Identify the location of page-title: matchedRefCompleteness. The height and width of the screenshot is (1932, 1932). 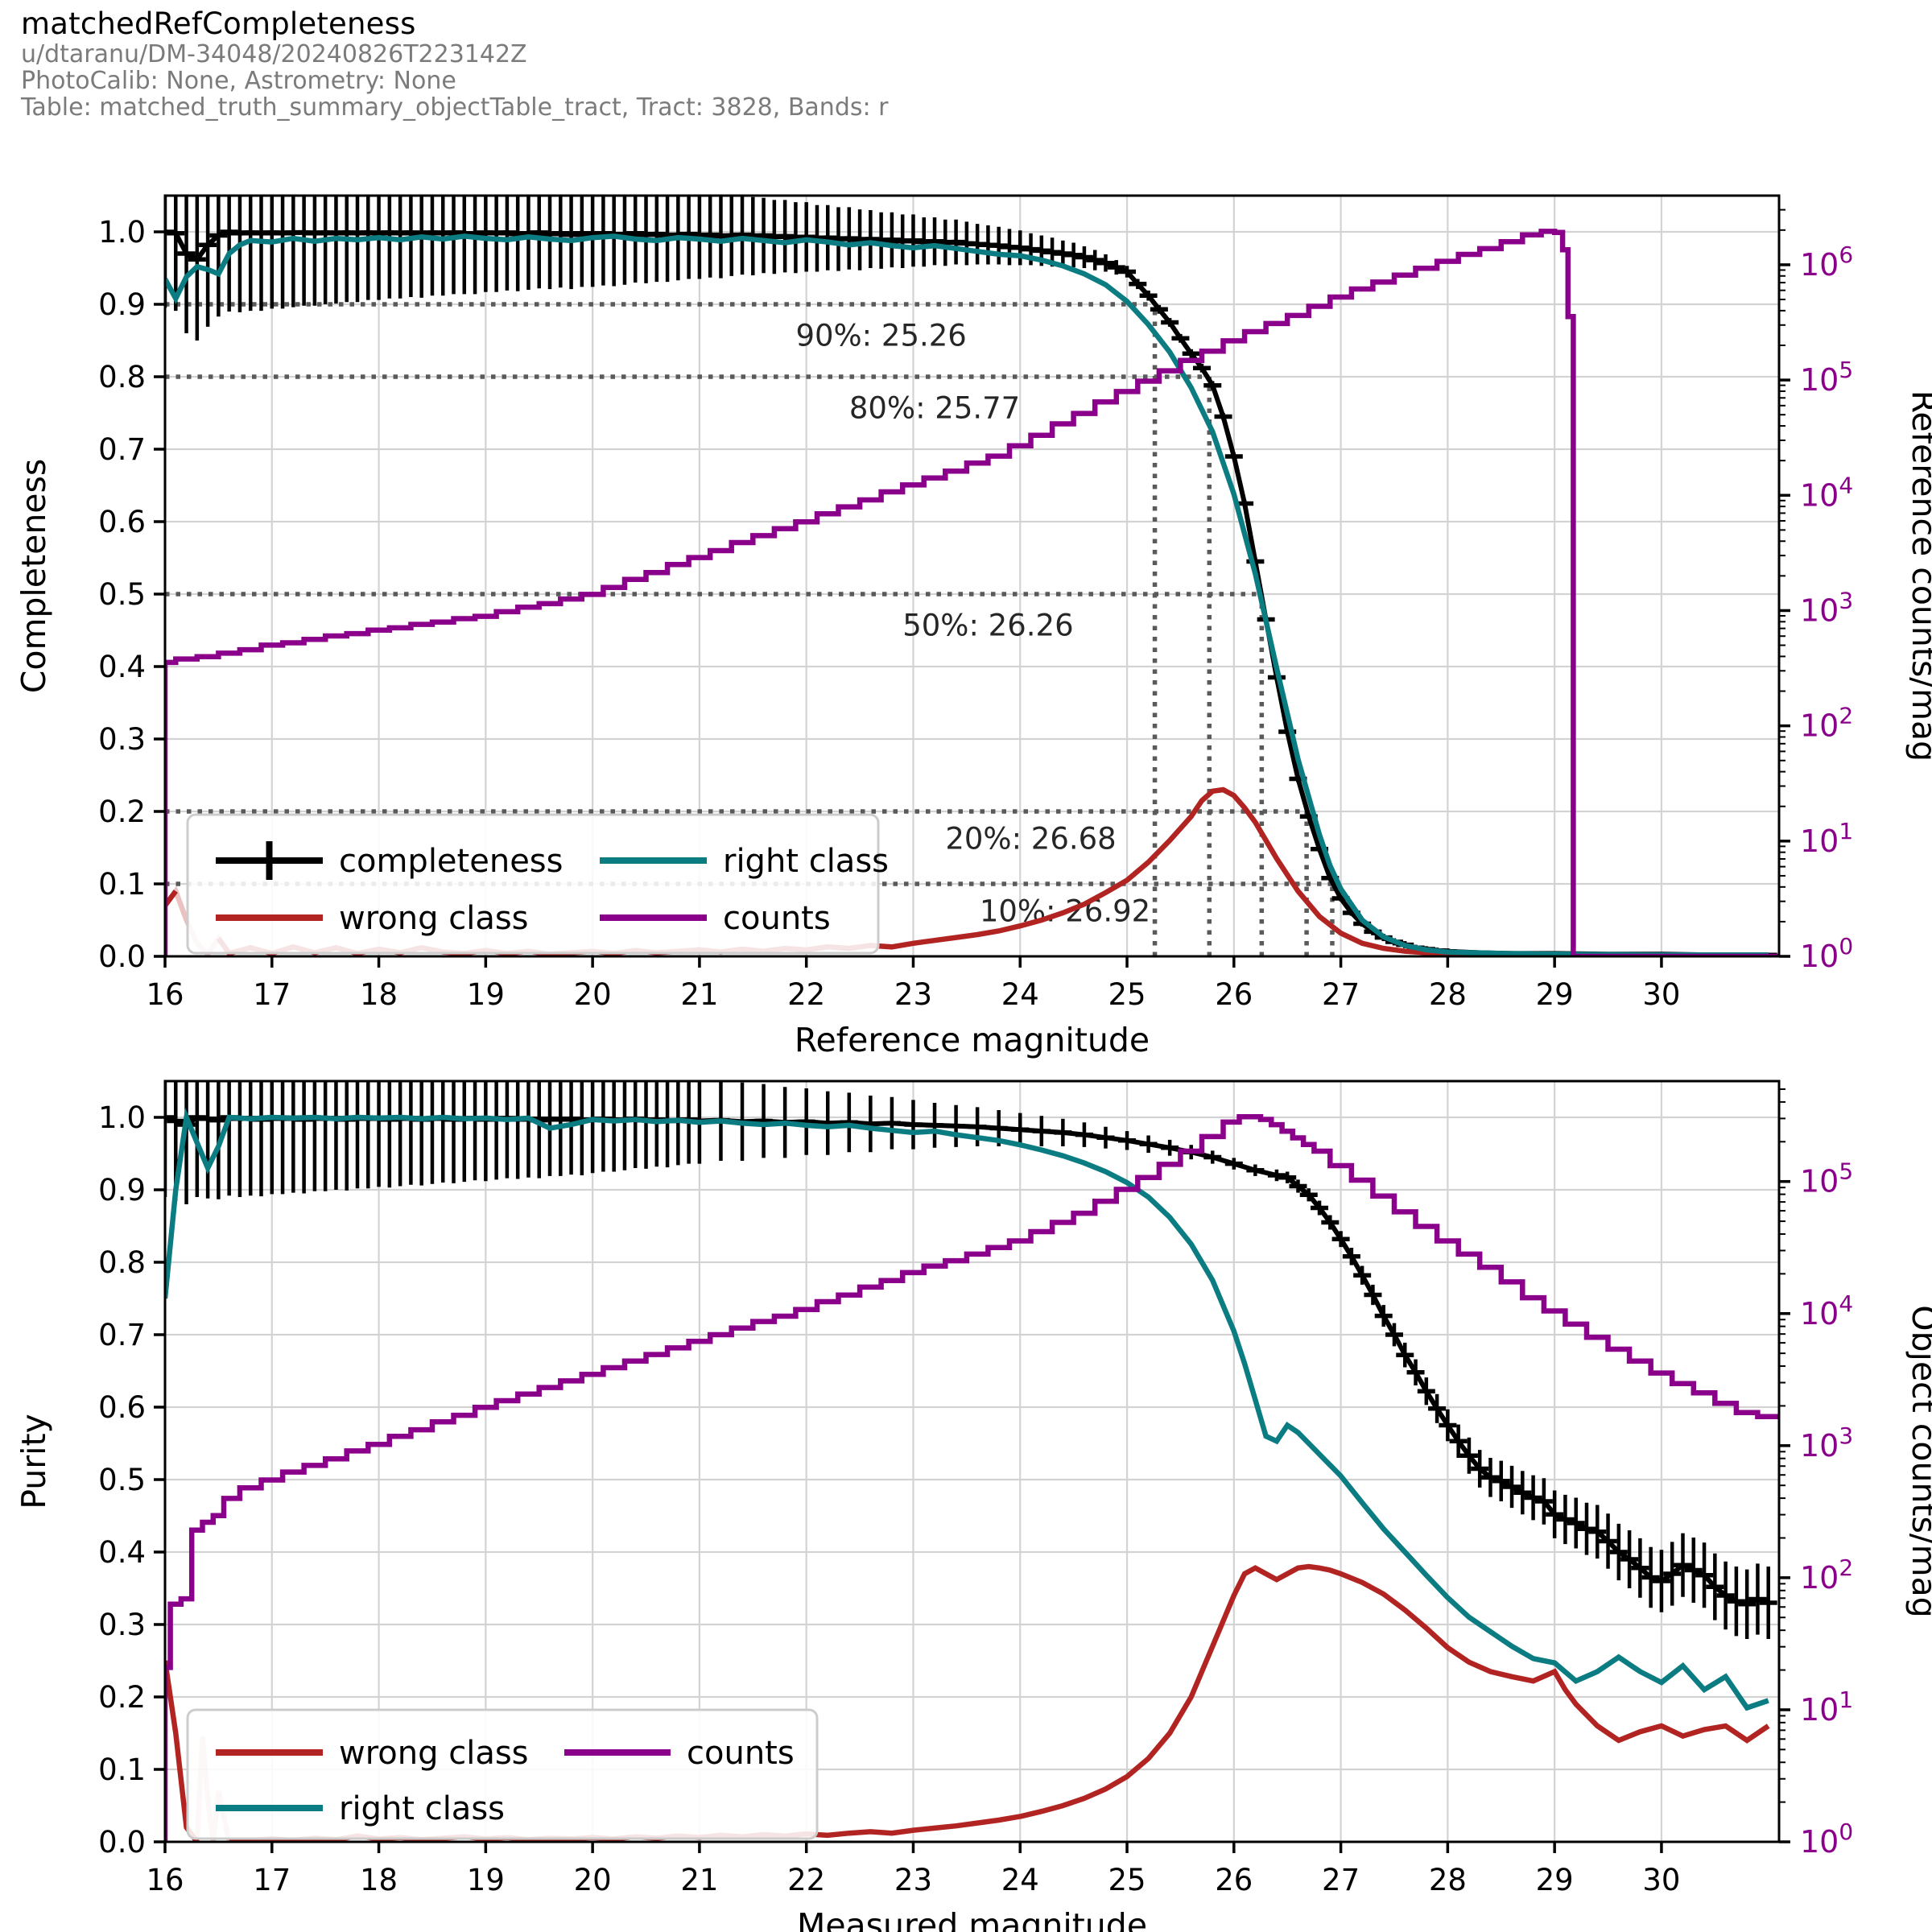
(218, 23).